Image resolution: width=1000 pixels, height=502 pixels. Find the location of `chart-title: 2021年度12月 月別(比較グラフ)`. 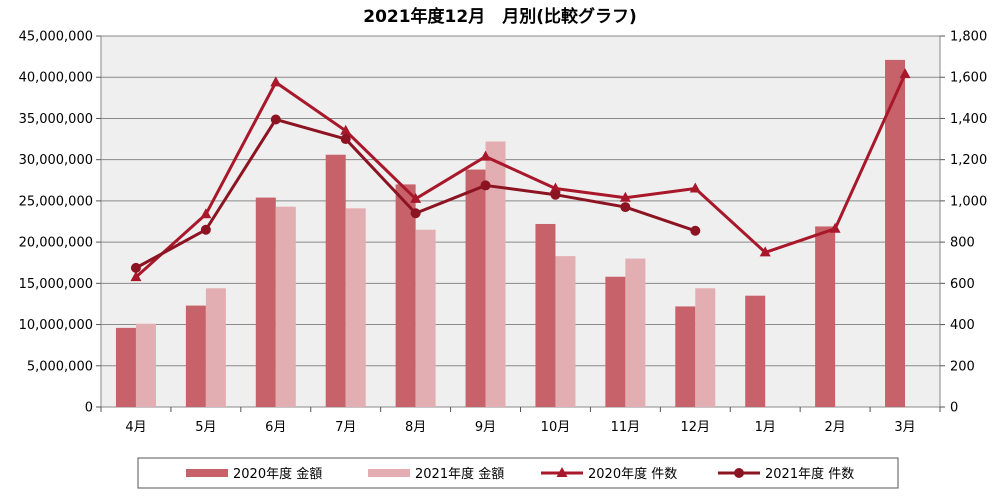

chart-title: 2021年度12月 月別(比較グラフ) is located at coordinates (500, 16).